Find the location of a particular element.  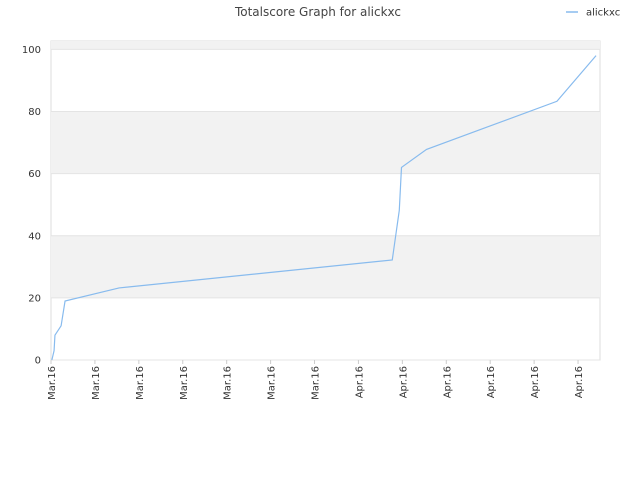

chart-title: Totalscore Graph for alickxc is located at coordinates (317, 12).